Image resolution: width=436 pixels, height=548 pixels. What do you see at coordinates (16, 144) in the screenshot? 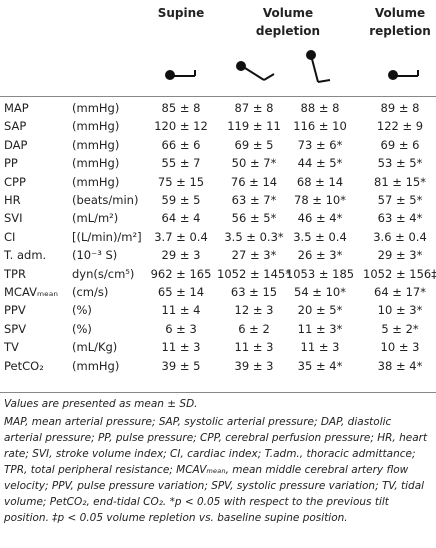
I see `row-label: DAP` at bounding box center [16, 144].